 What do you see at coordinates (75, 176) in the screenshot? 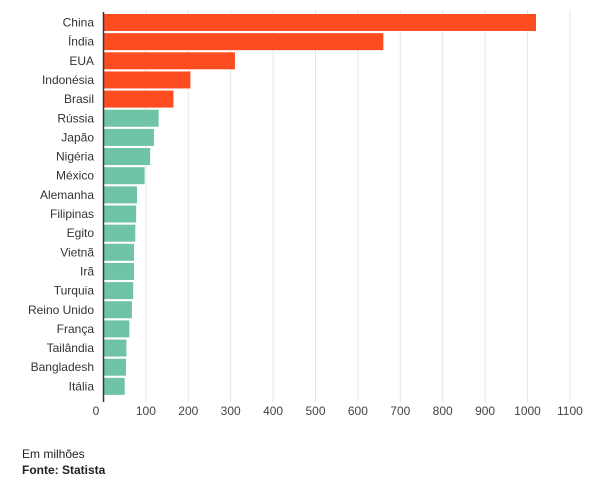
I see `category-label: México` at bounding box center [75, 176].